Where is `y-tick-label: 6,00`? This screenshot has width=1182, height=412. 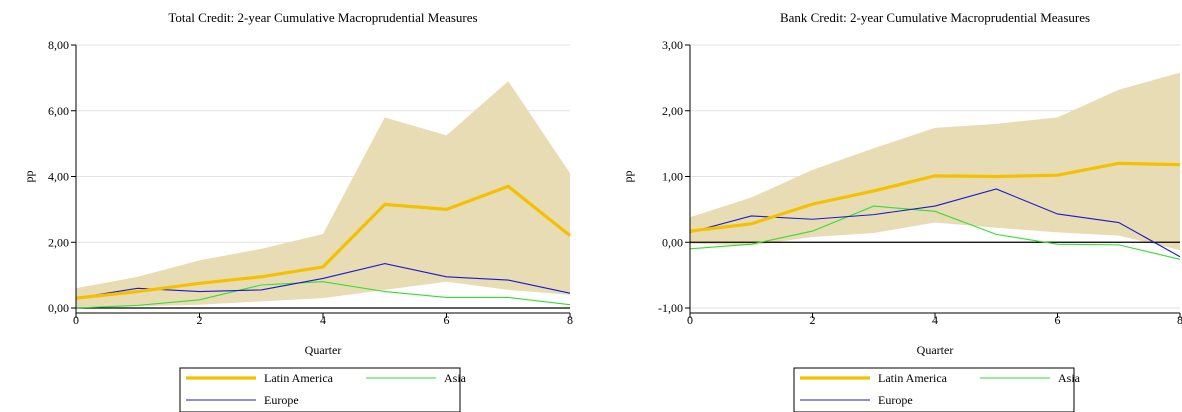 y-tick-label: 6,00 is located at coordinates (58, 111).